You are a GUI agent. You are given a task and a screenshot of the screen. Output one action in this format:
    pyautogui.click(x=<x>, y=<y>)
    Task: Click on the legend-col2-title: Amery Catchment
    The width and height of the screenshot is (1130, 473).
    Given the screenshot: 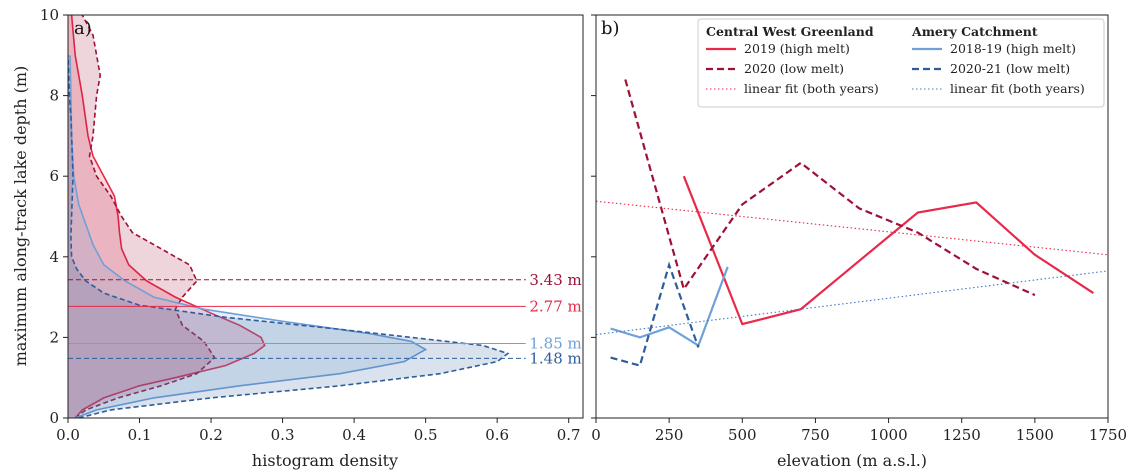 What is the action you would take?
    pyautogui.click(x=974, y=31)
    